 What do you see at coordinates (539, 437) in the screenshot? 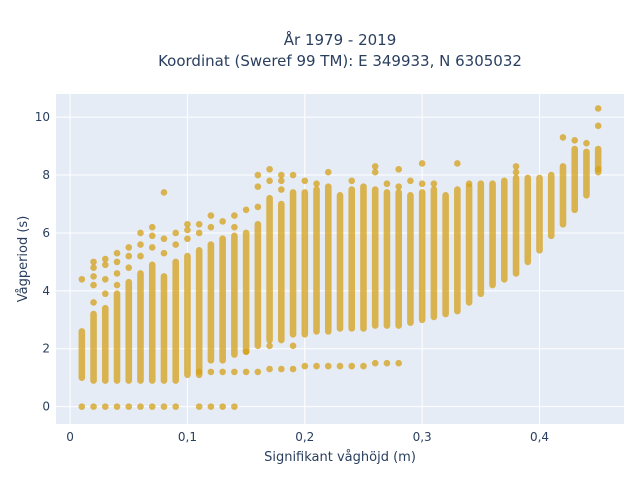
I see `x-tick-label: 0,4` at bounding box center [539, 437].